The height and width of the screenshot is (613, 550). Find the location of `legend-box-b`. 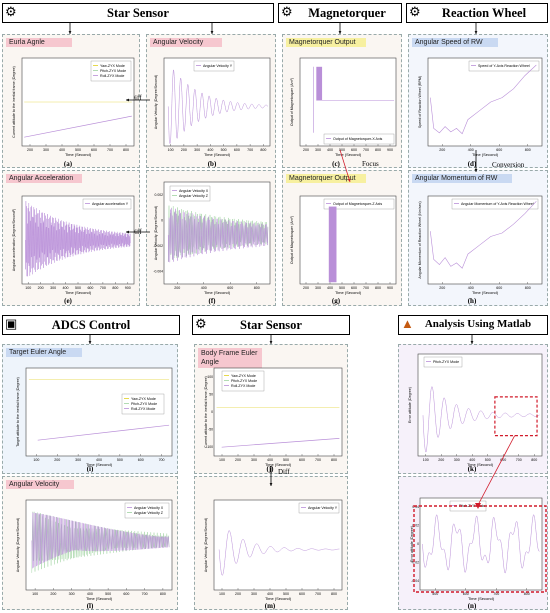

legend-box-b is located at coordinates (214, 66).